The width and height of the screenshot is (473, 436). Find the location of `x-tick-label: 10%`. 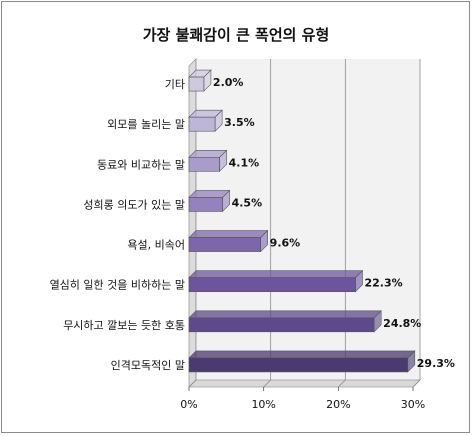

x-tick-label: 10% is located at coordinates (263, 404).